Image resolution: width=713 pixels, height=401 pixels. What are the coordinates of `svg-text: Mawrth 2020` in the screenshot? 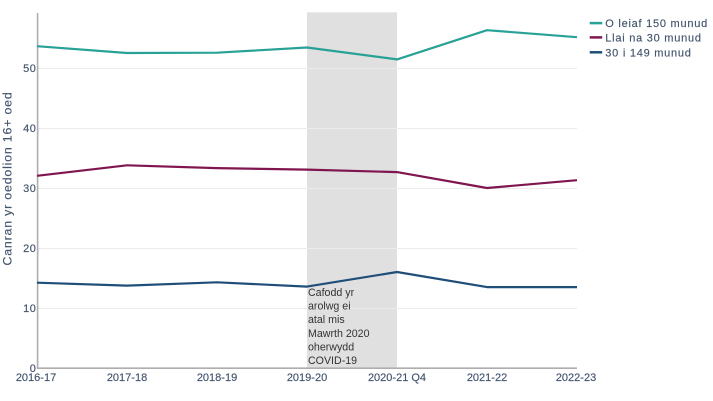 It's located at (339, 334).